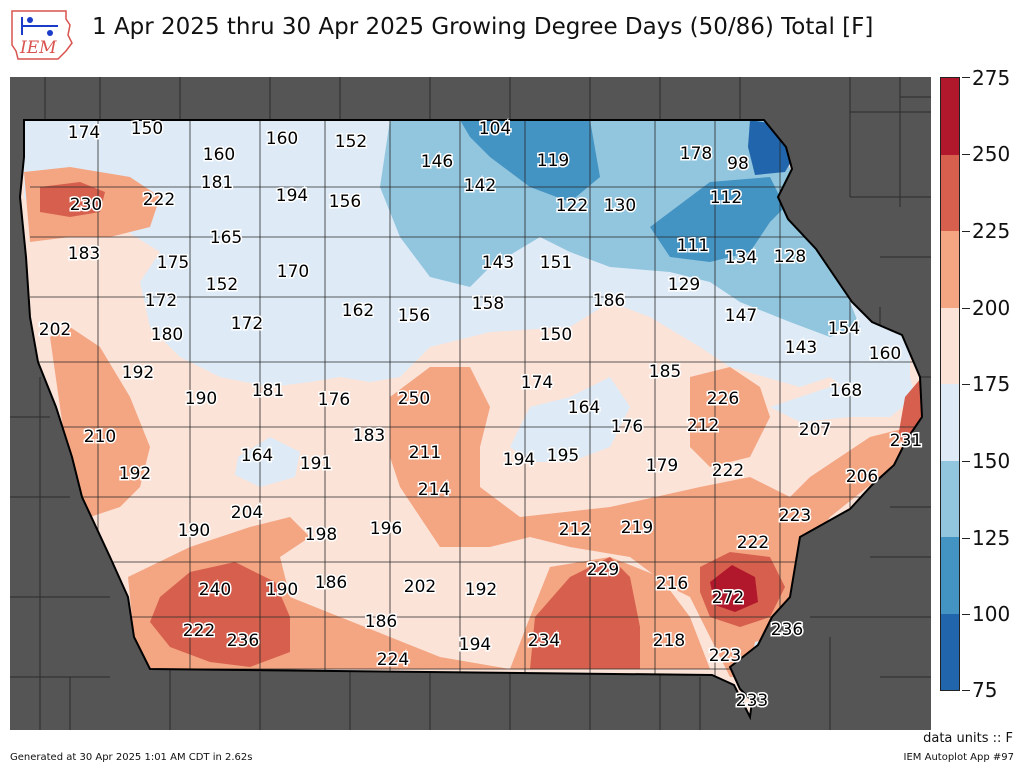  Describe the element at coordinates (414, 399) in the screenshot. I see `station-value-label: 250` at that location.